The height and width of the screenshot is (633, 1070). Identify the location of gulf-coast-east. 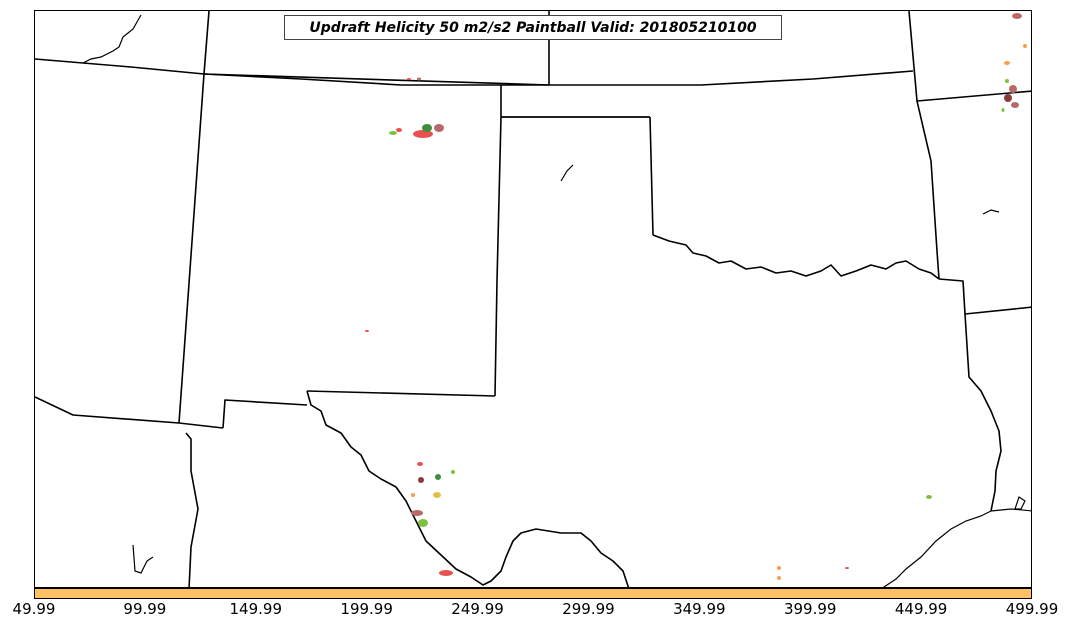
(1010, 510).